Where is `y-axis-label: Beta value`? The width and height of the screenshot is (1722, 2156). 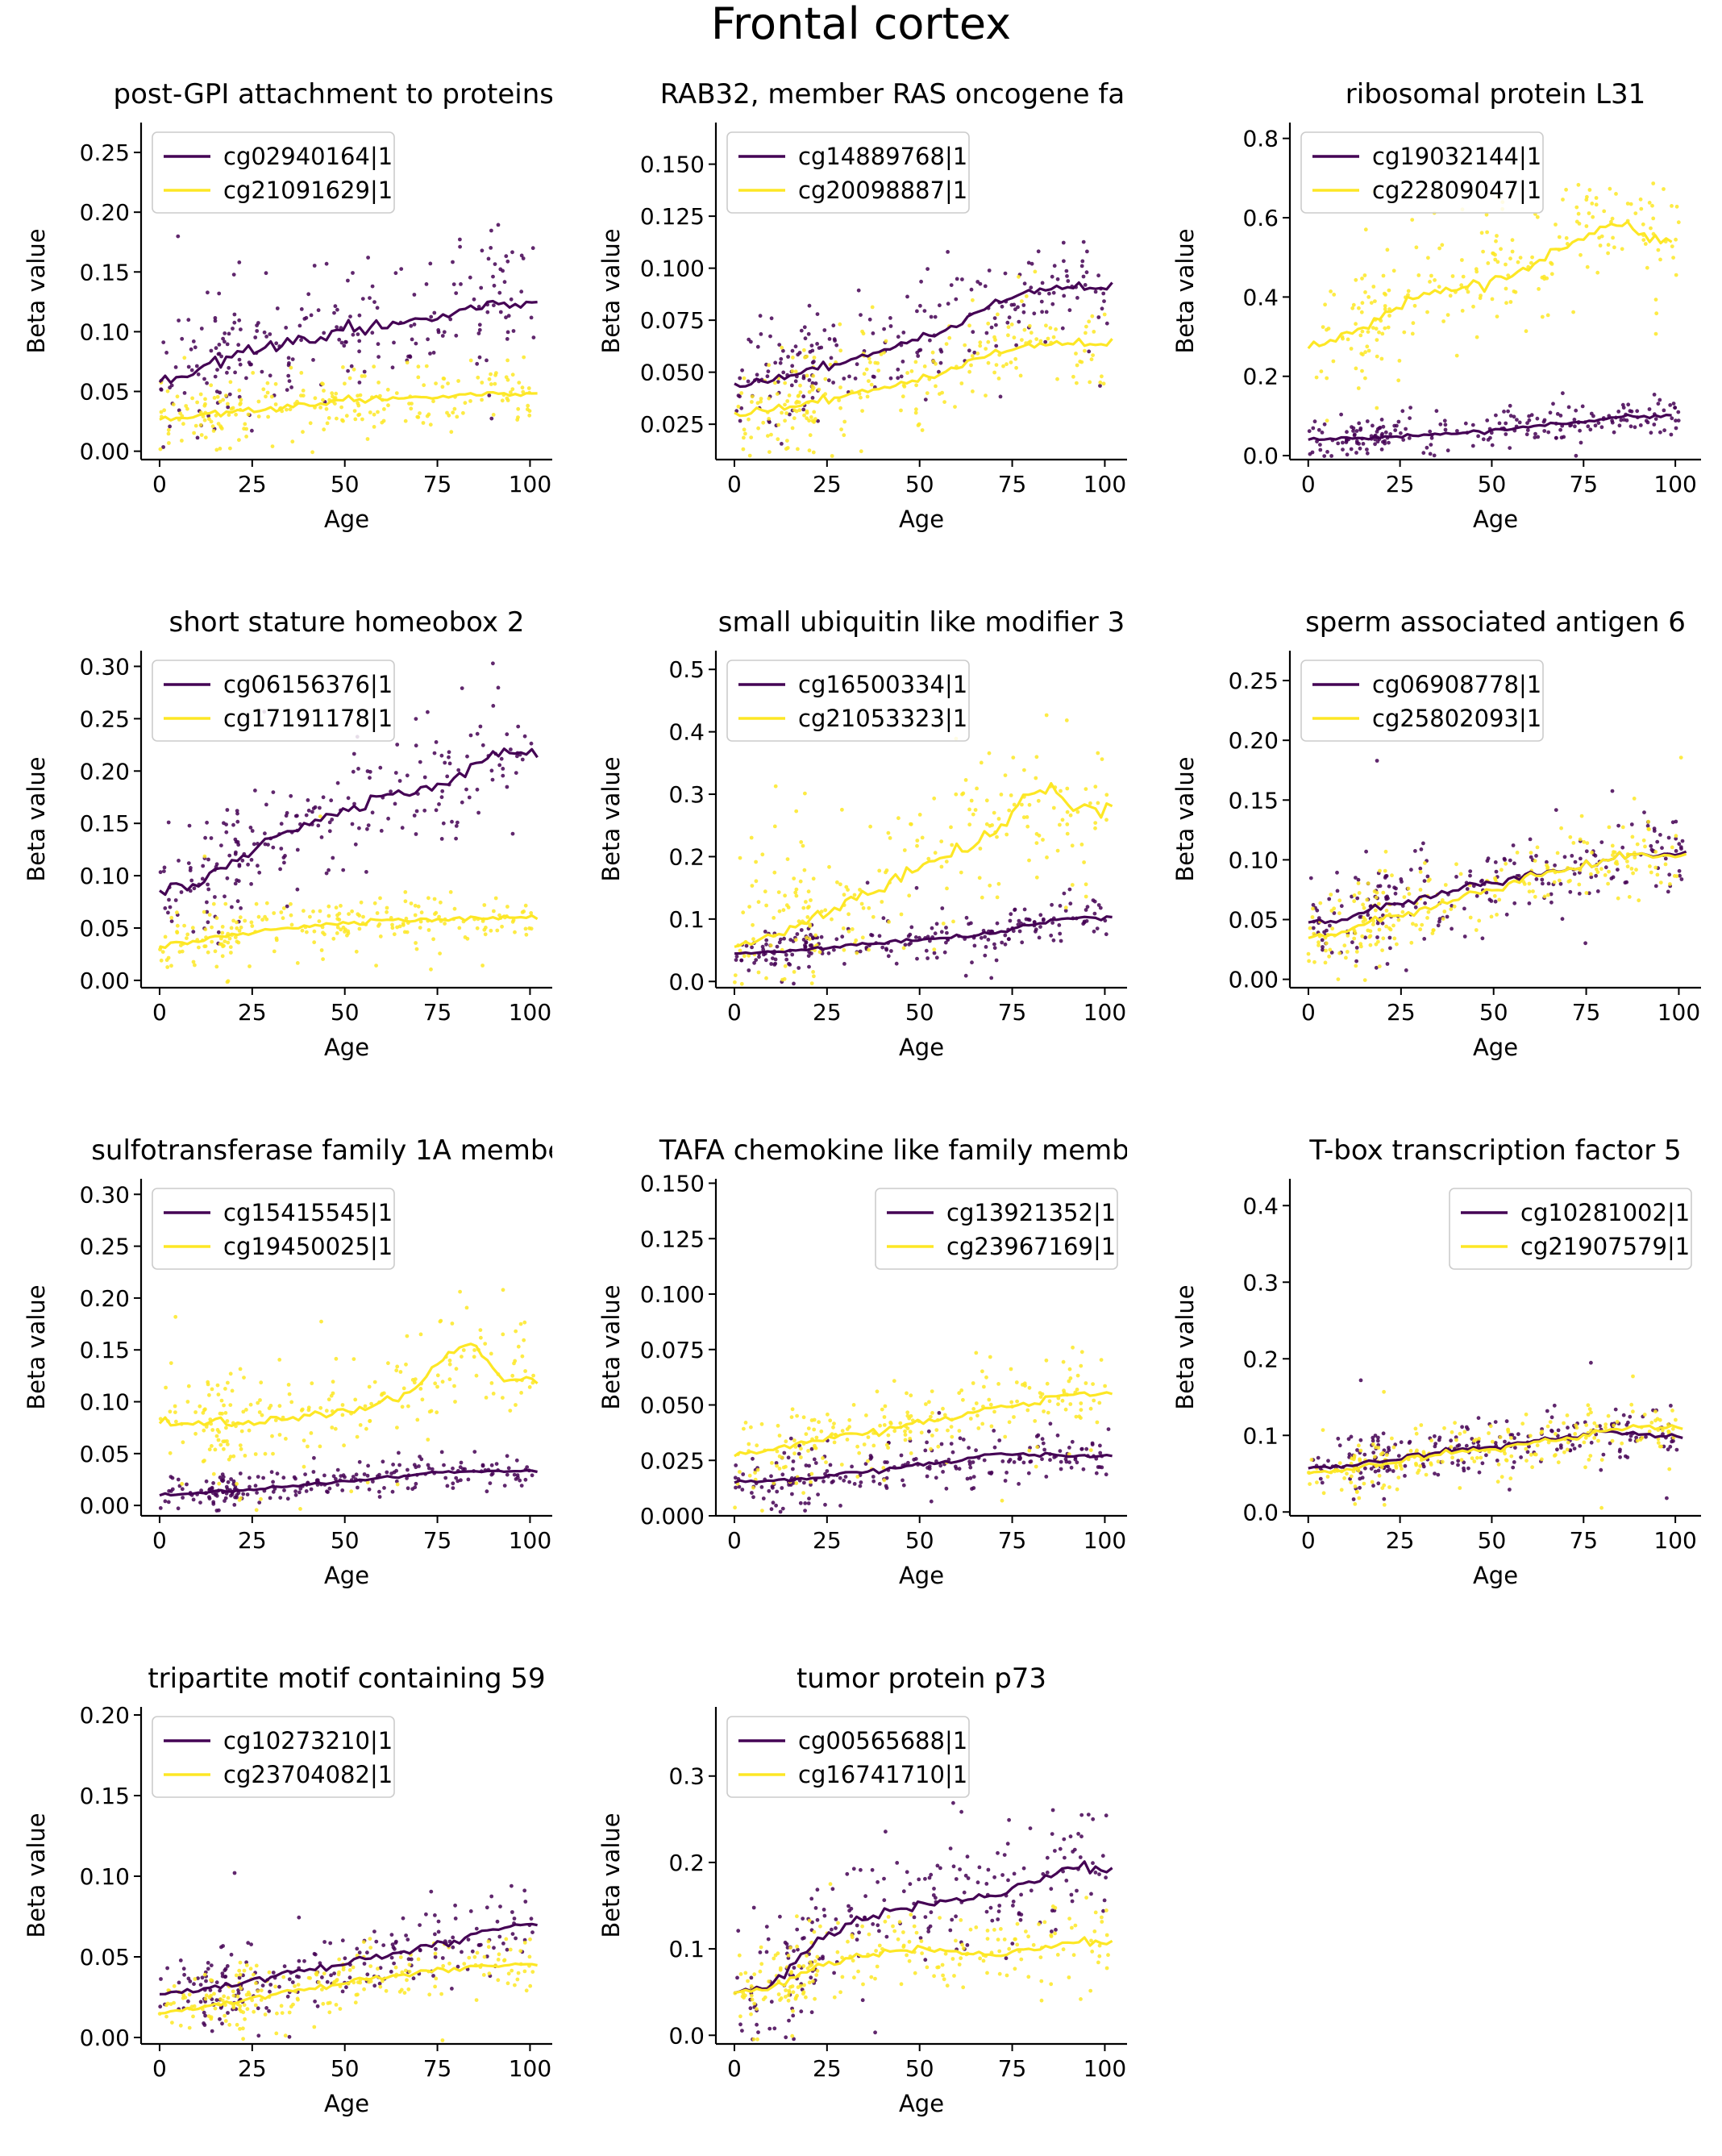 y-axis-label: Beta value is located at coordinates (1185, 1346).